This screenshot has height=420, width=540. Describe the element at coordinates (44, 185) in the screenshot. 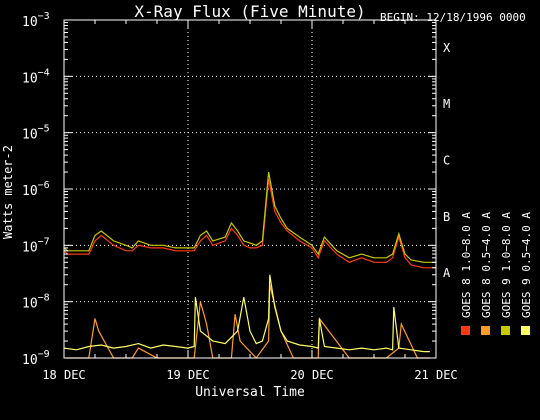

I see `y-tick-exponent: −6` at that location.